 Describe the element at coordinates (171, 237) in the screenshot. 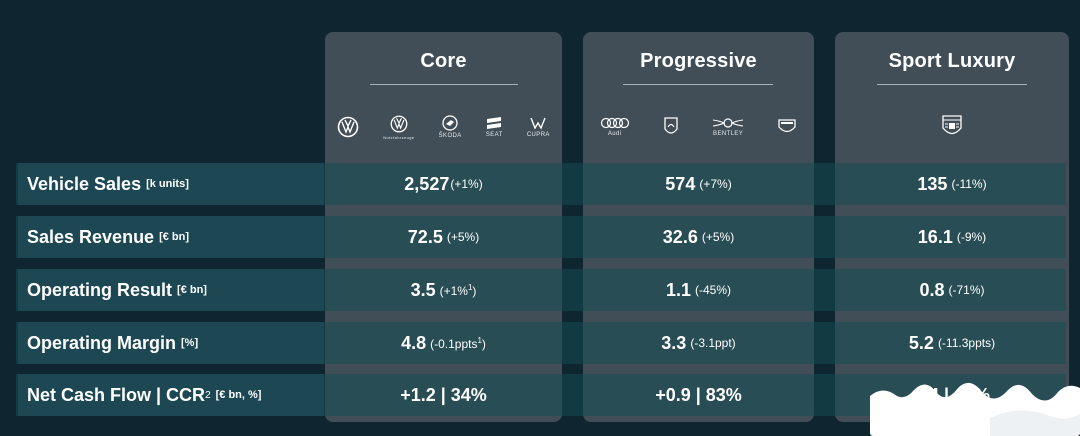

I see `row-label-sales-revenue: Sales Revenue [€ bn]` at that location.